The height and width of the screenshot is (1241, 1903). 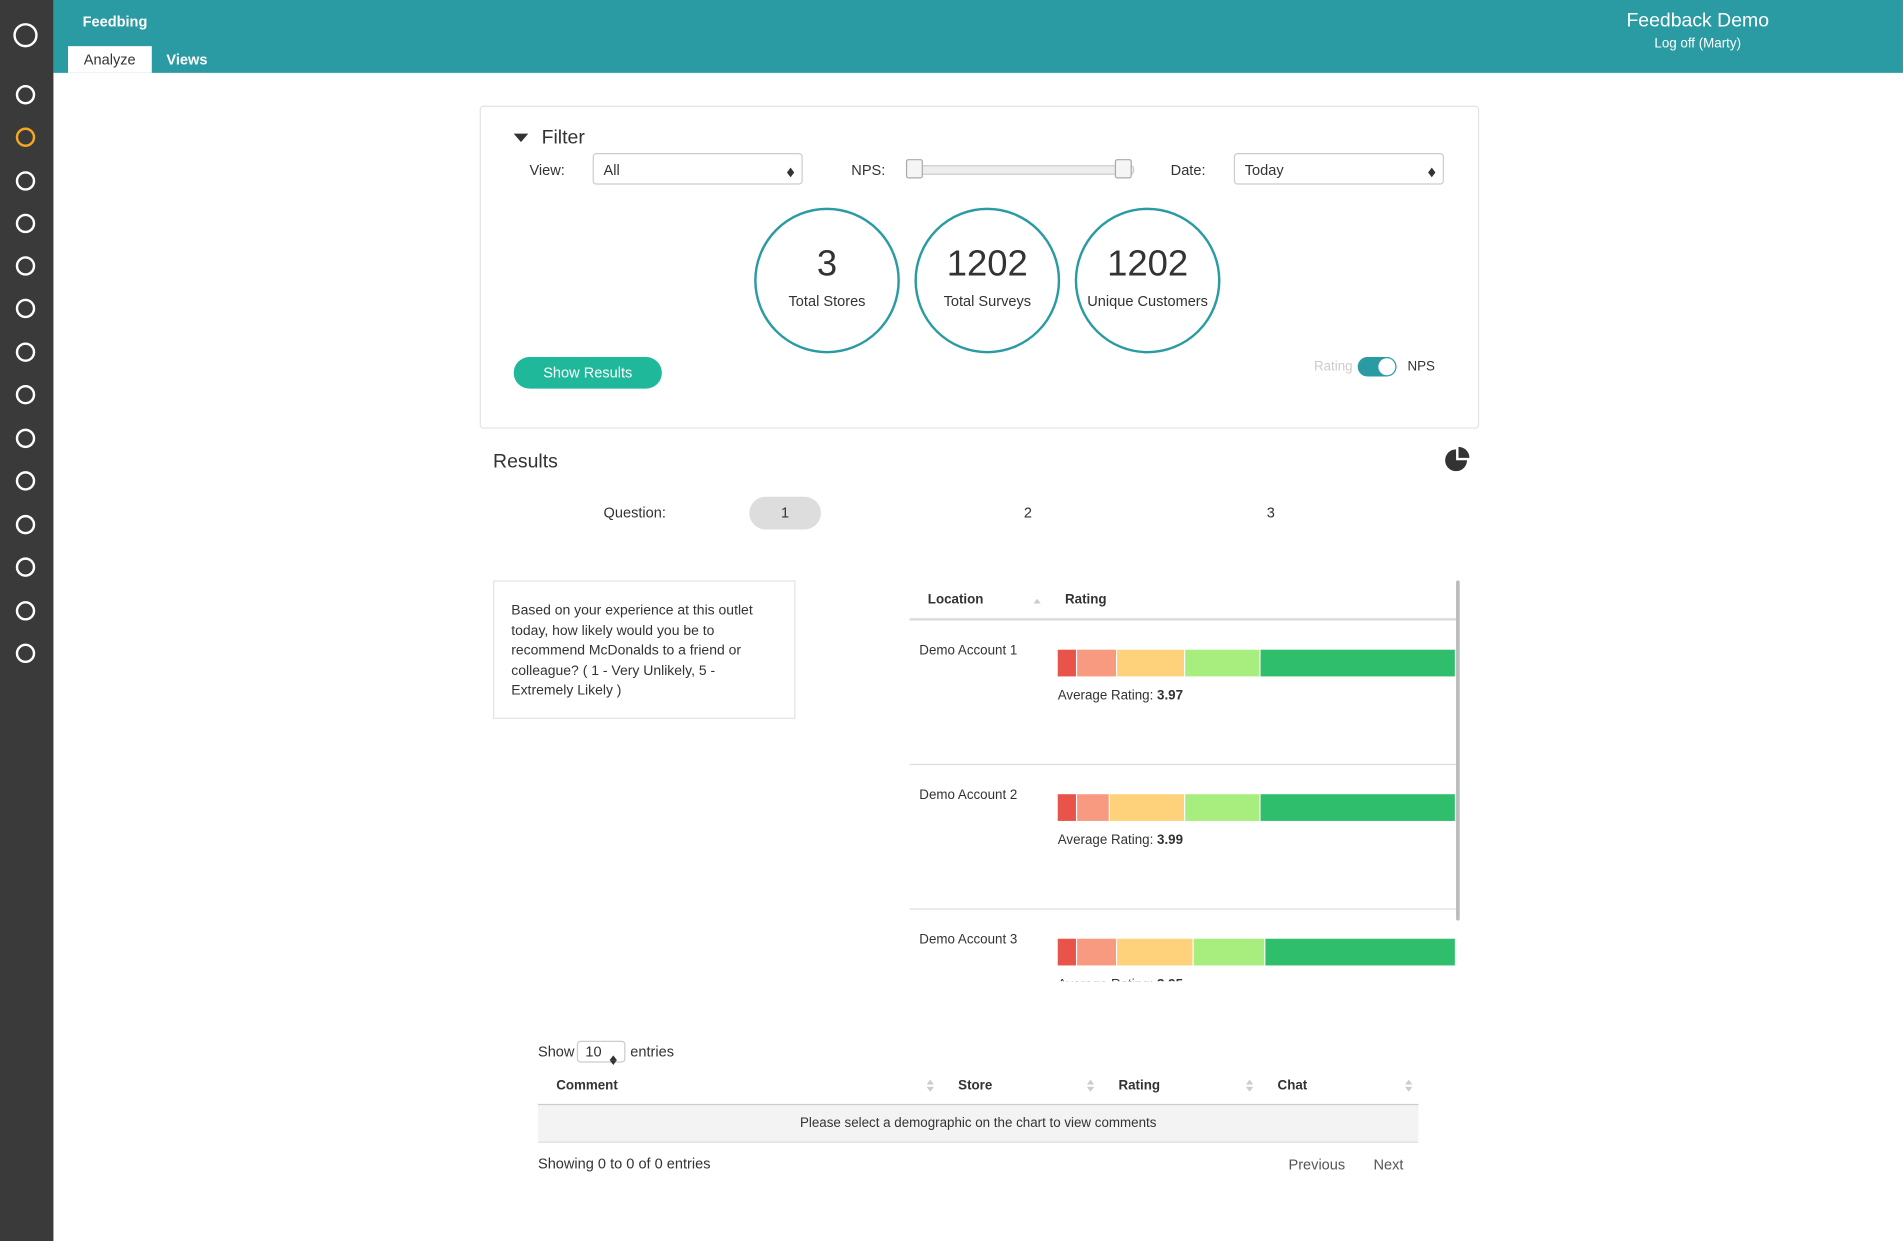 I want to click on stat-circle: 3 Total Stores, so click(x=827, y=280).